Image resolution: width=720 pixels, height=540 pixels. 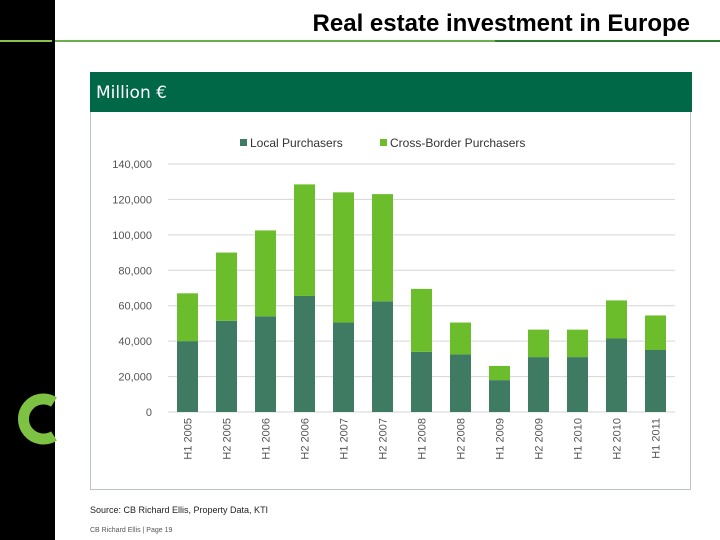 I want to click on x-tick-label: H2 2007, so click(x=384, y=439).